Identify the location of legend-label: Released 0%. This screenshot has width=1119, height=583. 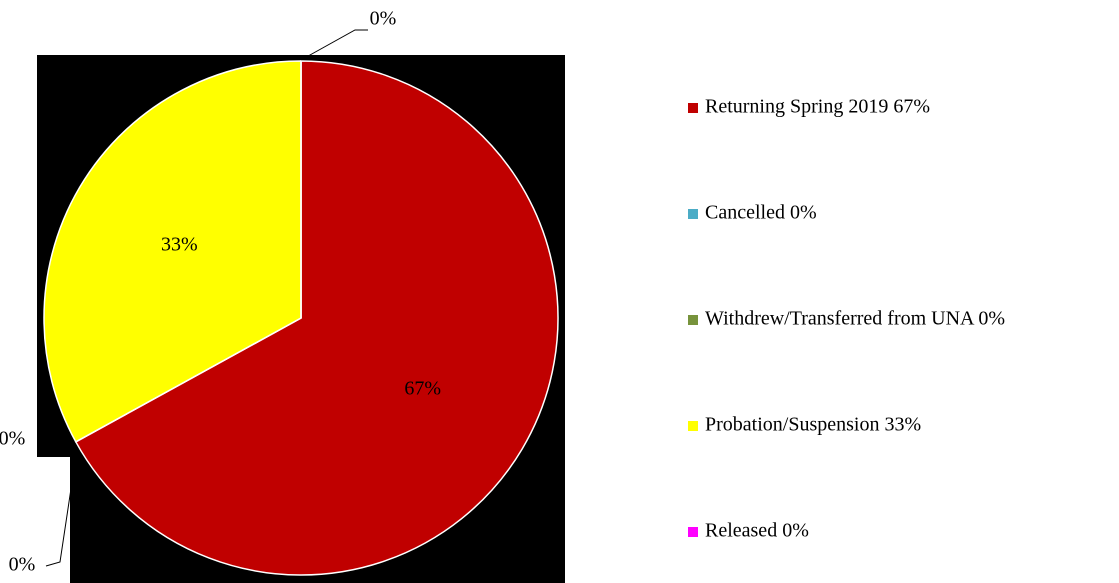
(757, 531).